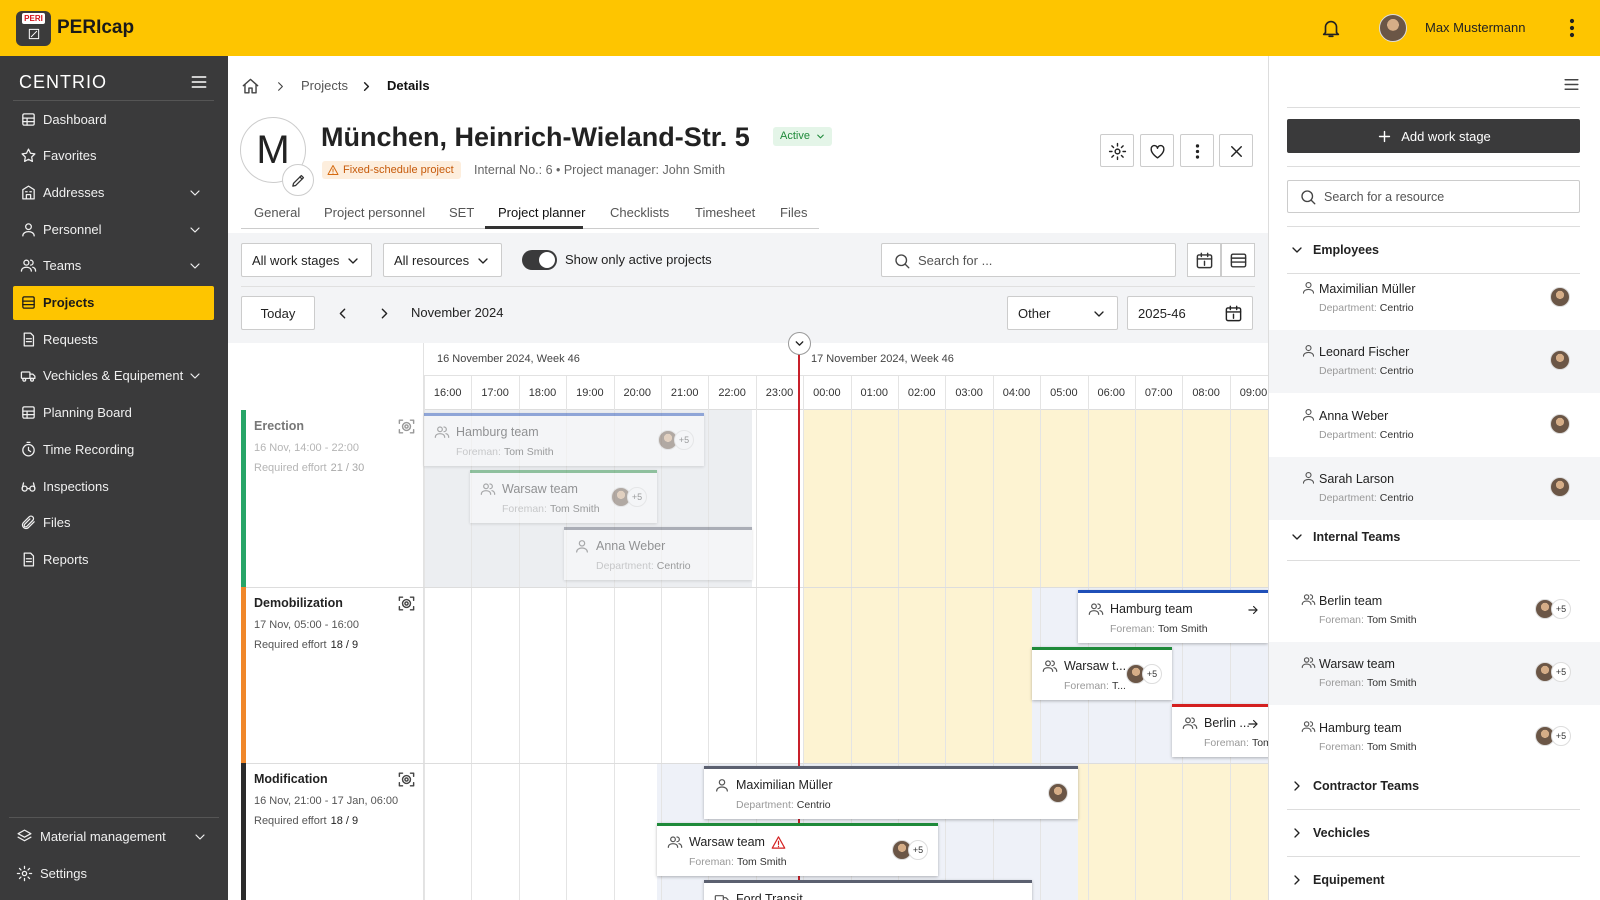 Image resolution: width=1600 pixels, height=900 pixels. Describe the element at coordinates (1253, 724) in the screenshot. I see `card-arrow` at that location.